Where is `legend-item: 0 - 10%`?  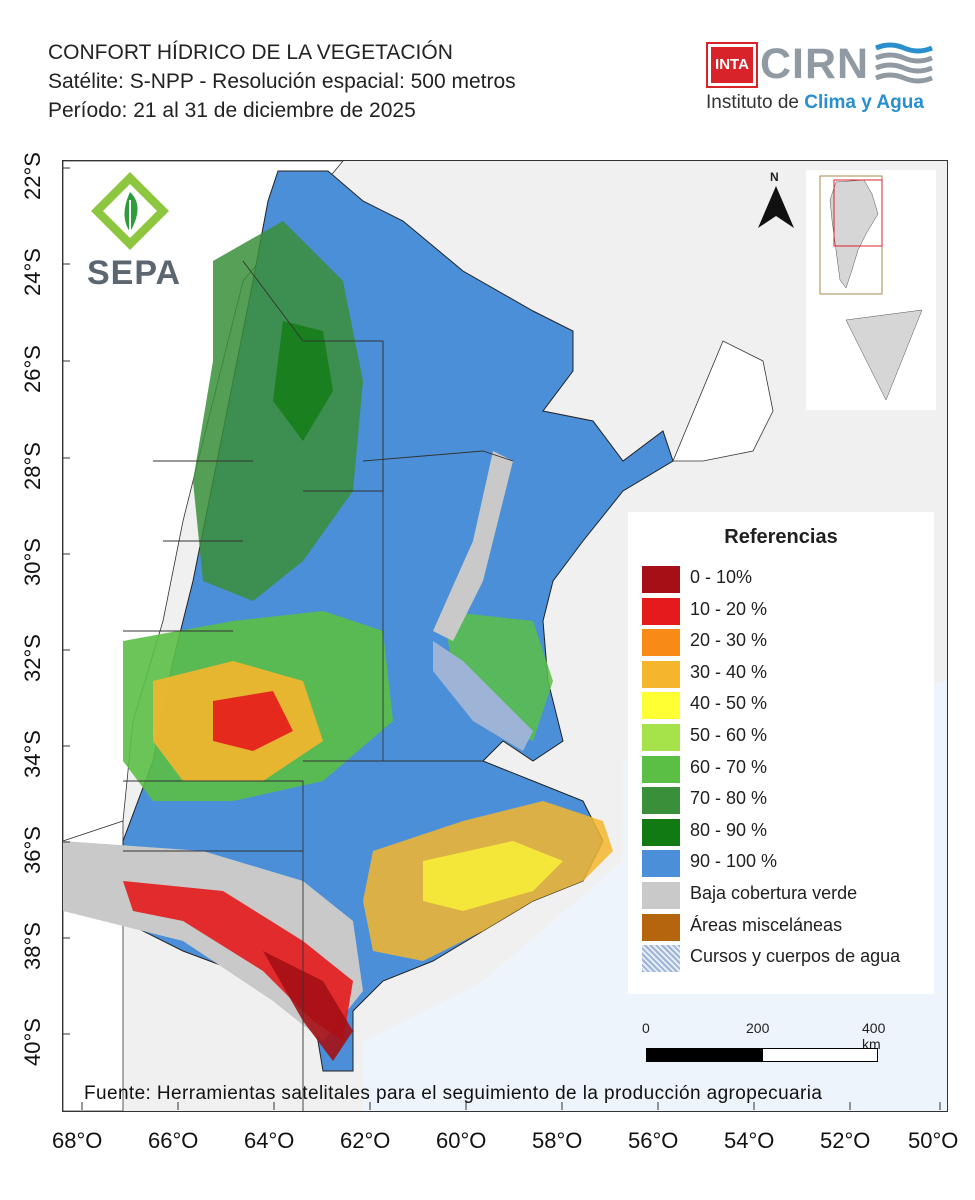 legend-item: 0 - 10% is located at coordinates (787, 579).